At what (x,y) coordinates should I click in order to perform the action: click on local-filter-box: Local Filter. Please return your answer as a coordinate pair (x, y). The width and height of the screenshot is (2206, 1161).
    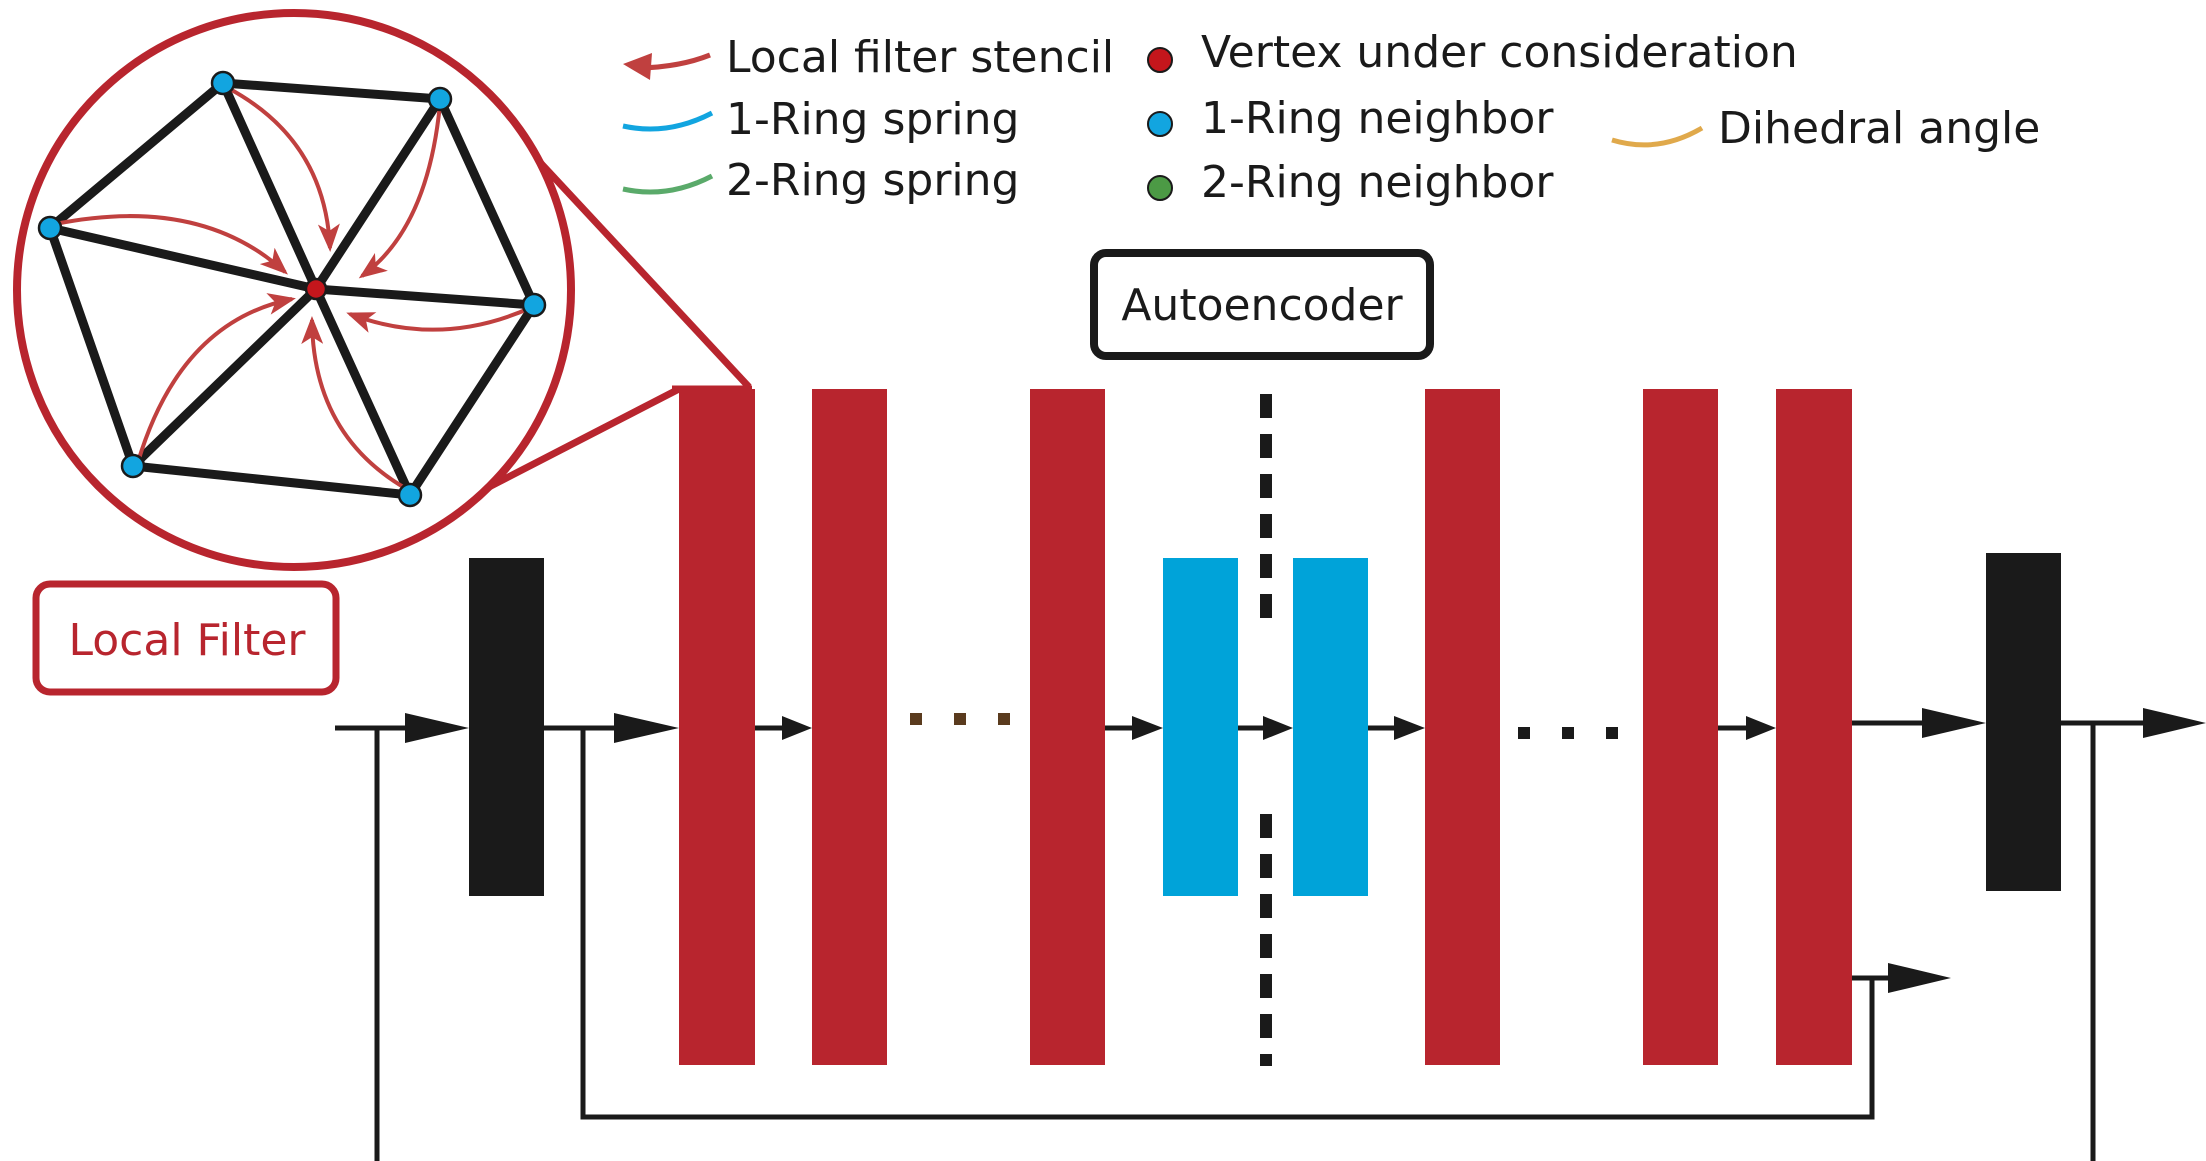
    Looking at the image, I should click on (186, 638).